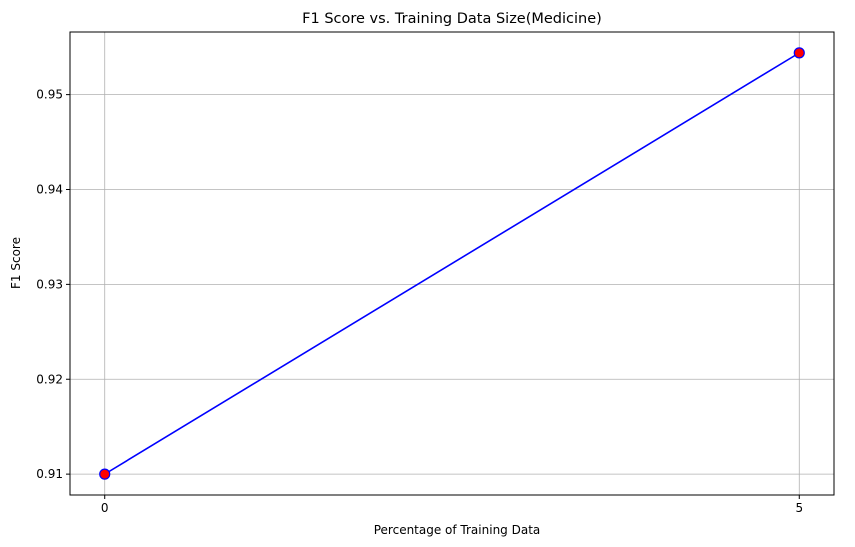 Image resolution: width=855 pixels, height=547 pixels. What do you see at coordinates (49, 474) in the screenshot?
I see `y-tick-label: 0.91` at bounding box center [49, 474].